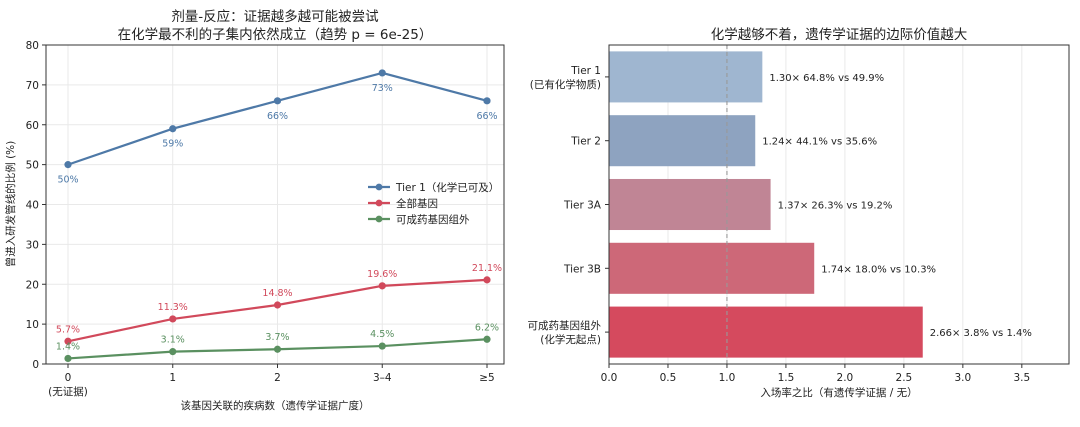 The image size is (1080, 427). What do you see at coordinates (32, 325) in the screenshot?
I see `left-y-tick-label: 10` at bounding box center [32, 325].